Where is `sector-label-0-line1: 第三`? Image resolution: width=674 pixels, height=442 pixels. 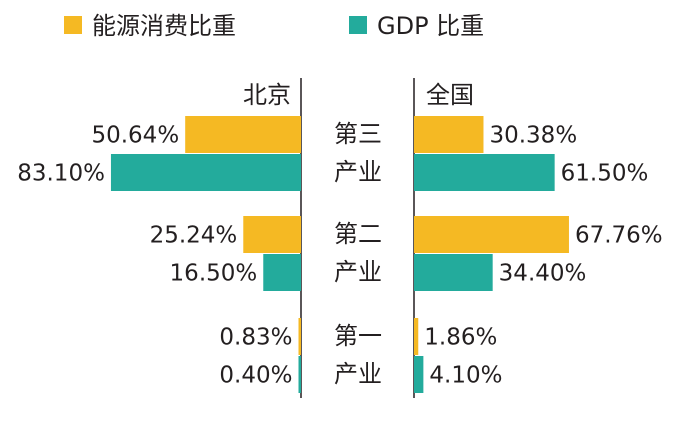
sector-label-0-line1: 第三 is located at coordinates (358, 134).